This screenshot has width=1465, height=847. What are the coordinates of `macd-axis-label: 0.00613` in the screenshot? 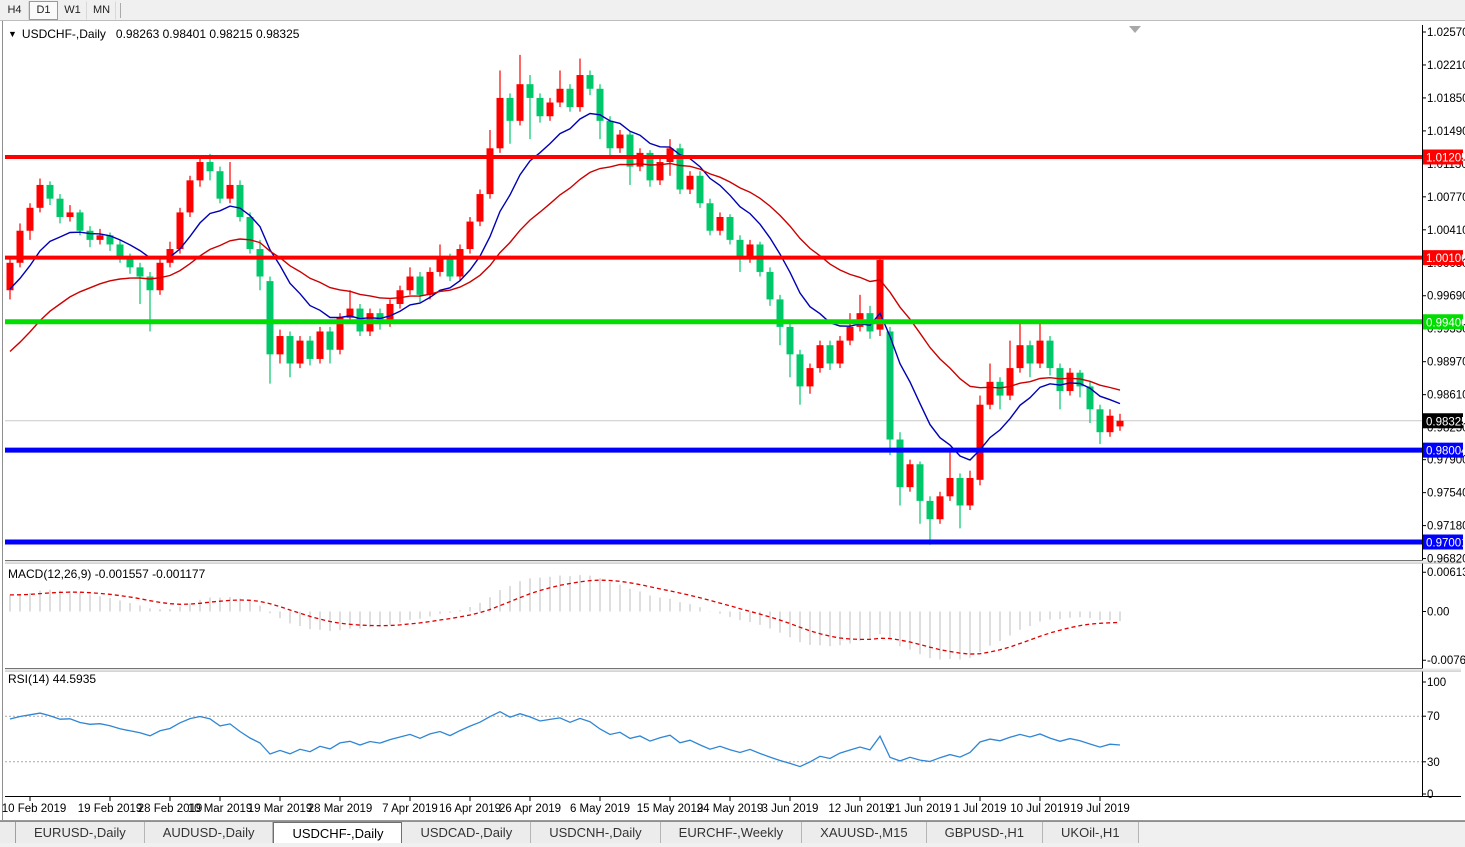 It's located at (1446, 573).